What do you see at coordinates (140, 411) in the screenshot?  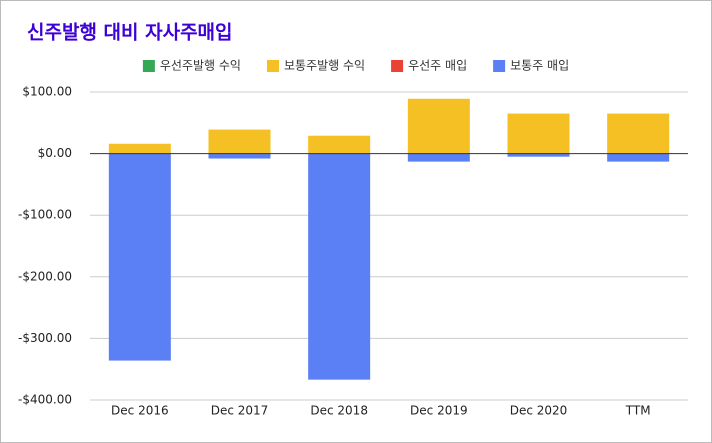 I see `x-tick-label: Dec 2016` at bounding box center [140, 411].